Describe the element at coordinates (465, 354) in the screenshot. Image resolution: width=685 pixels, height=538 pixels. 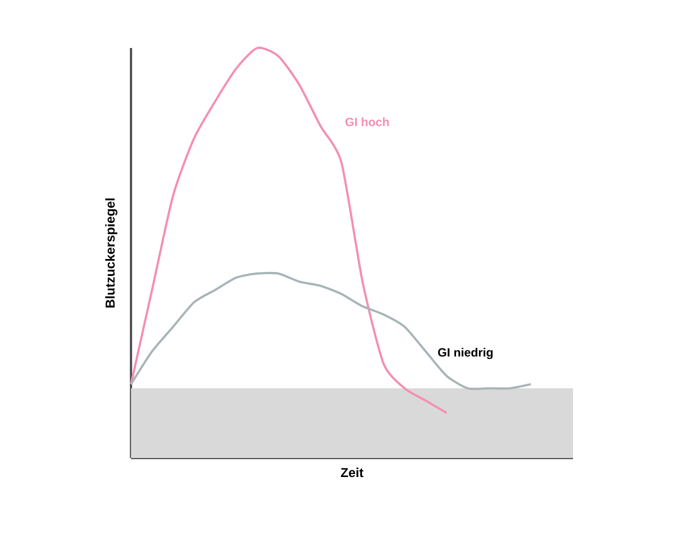
I see `series-label: GI niedrig` at that location.